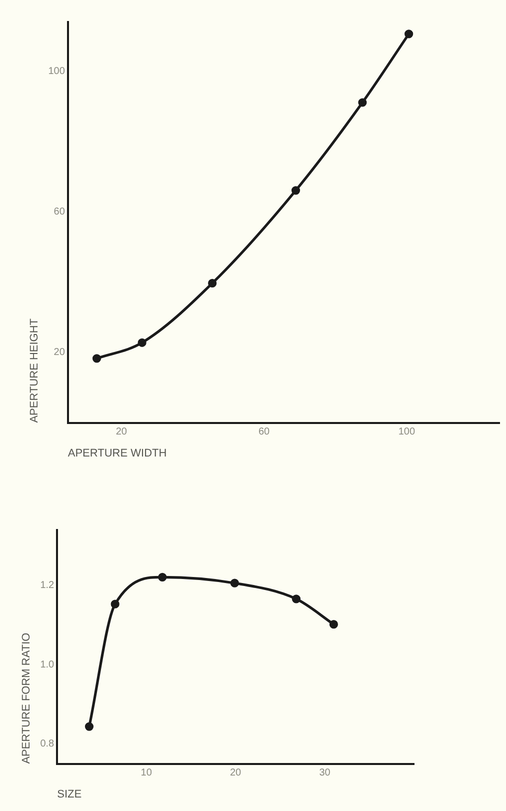 The height and width of the screenshot is (811, 506). I want to click on x-tick-label: 30, so click(325, 773).